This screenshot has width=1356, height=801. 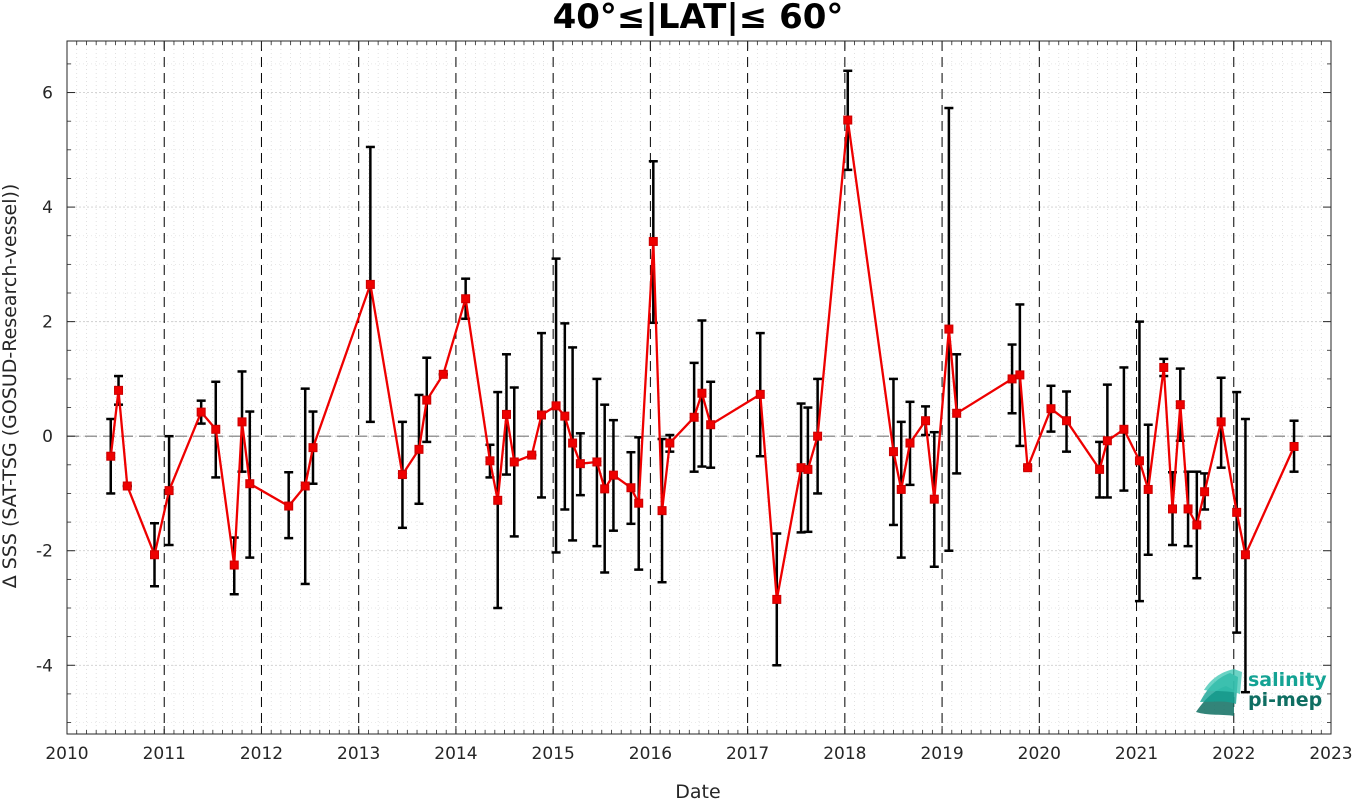 I want to click on x-tick-label: 2019, so click(x=941, y=754).